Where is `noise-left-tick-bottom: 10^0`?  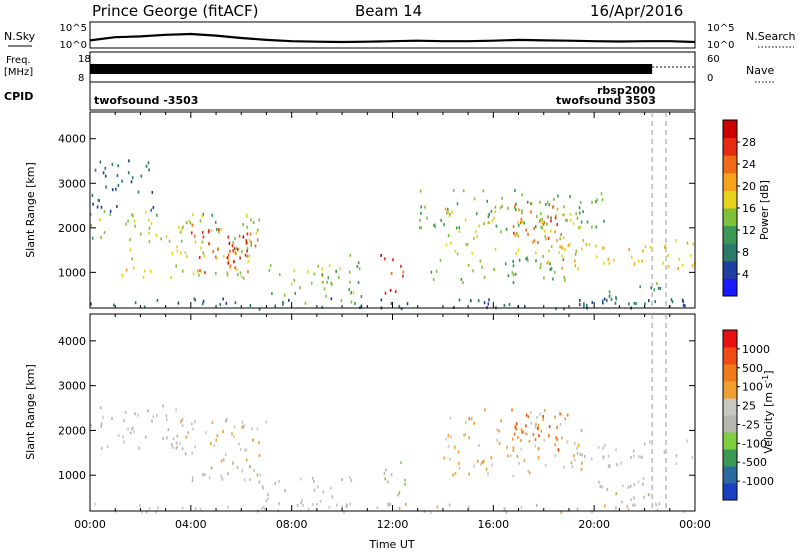 noise-left-tick-bottom: 10^0 is located at coordinates (73, 45).